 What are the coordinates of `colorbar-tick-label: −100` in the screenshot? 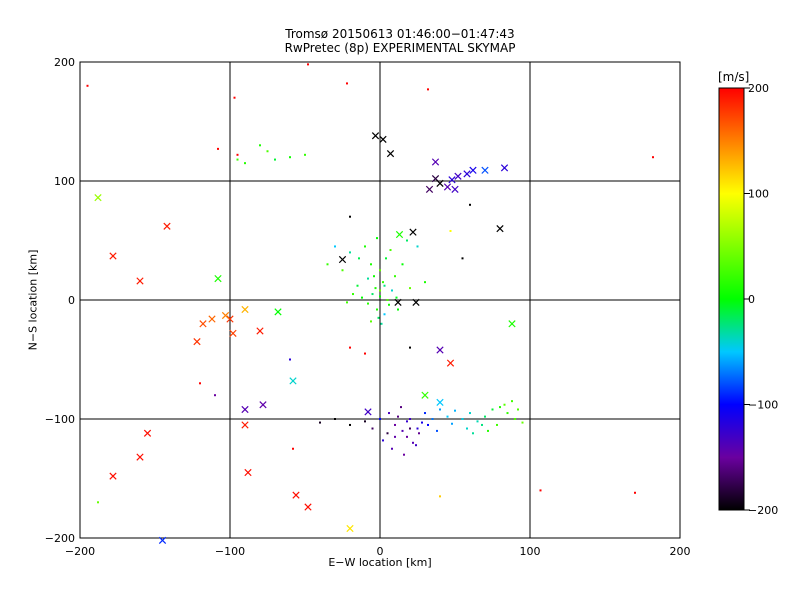 It's located at (763, 405).